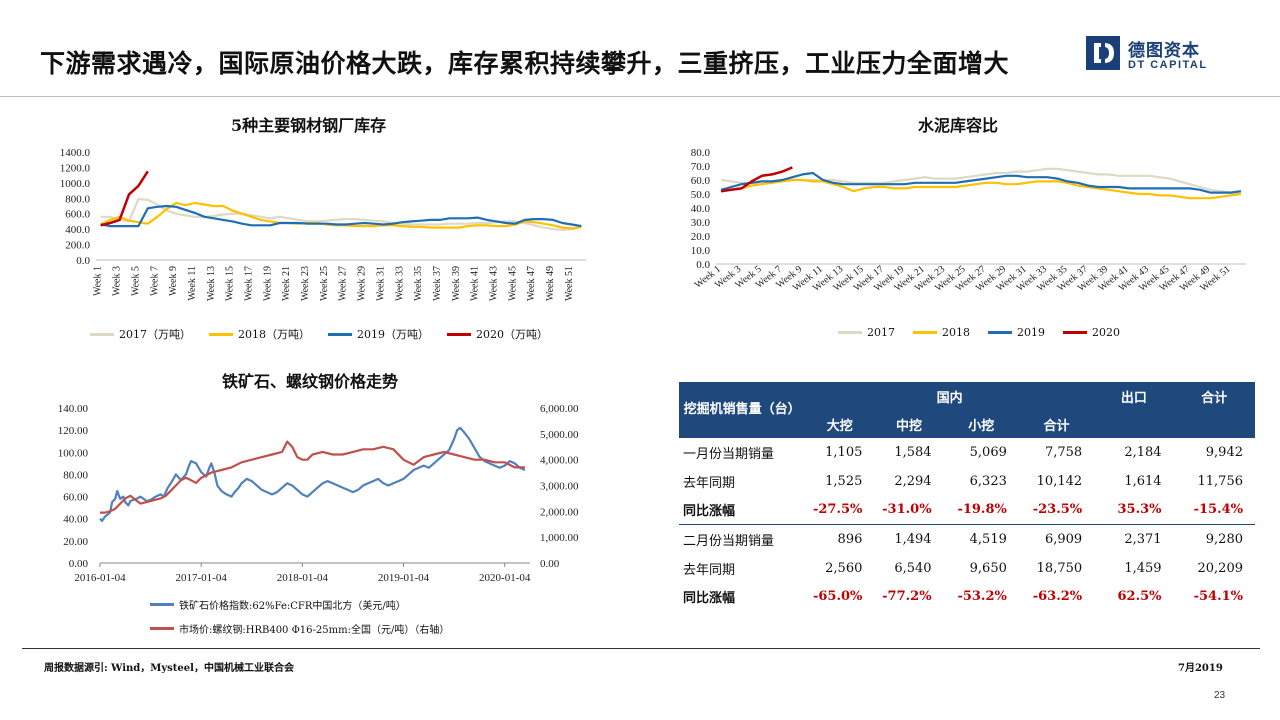 The image size is (1280, 720). I want to click on table-cell: 9,942, so click(1224, 452).